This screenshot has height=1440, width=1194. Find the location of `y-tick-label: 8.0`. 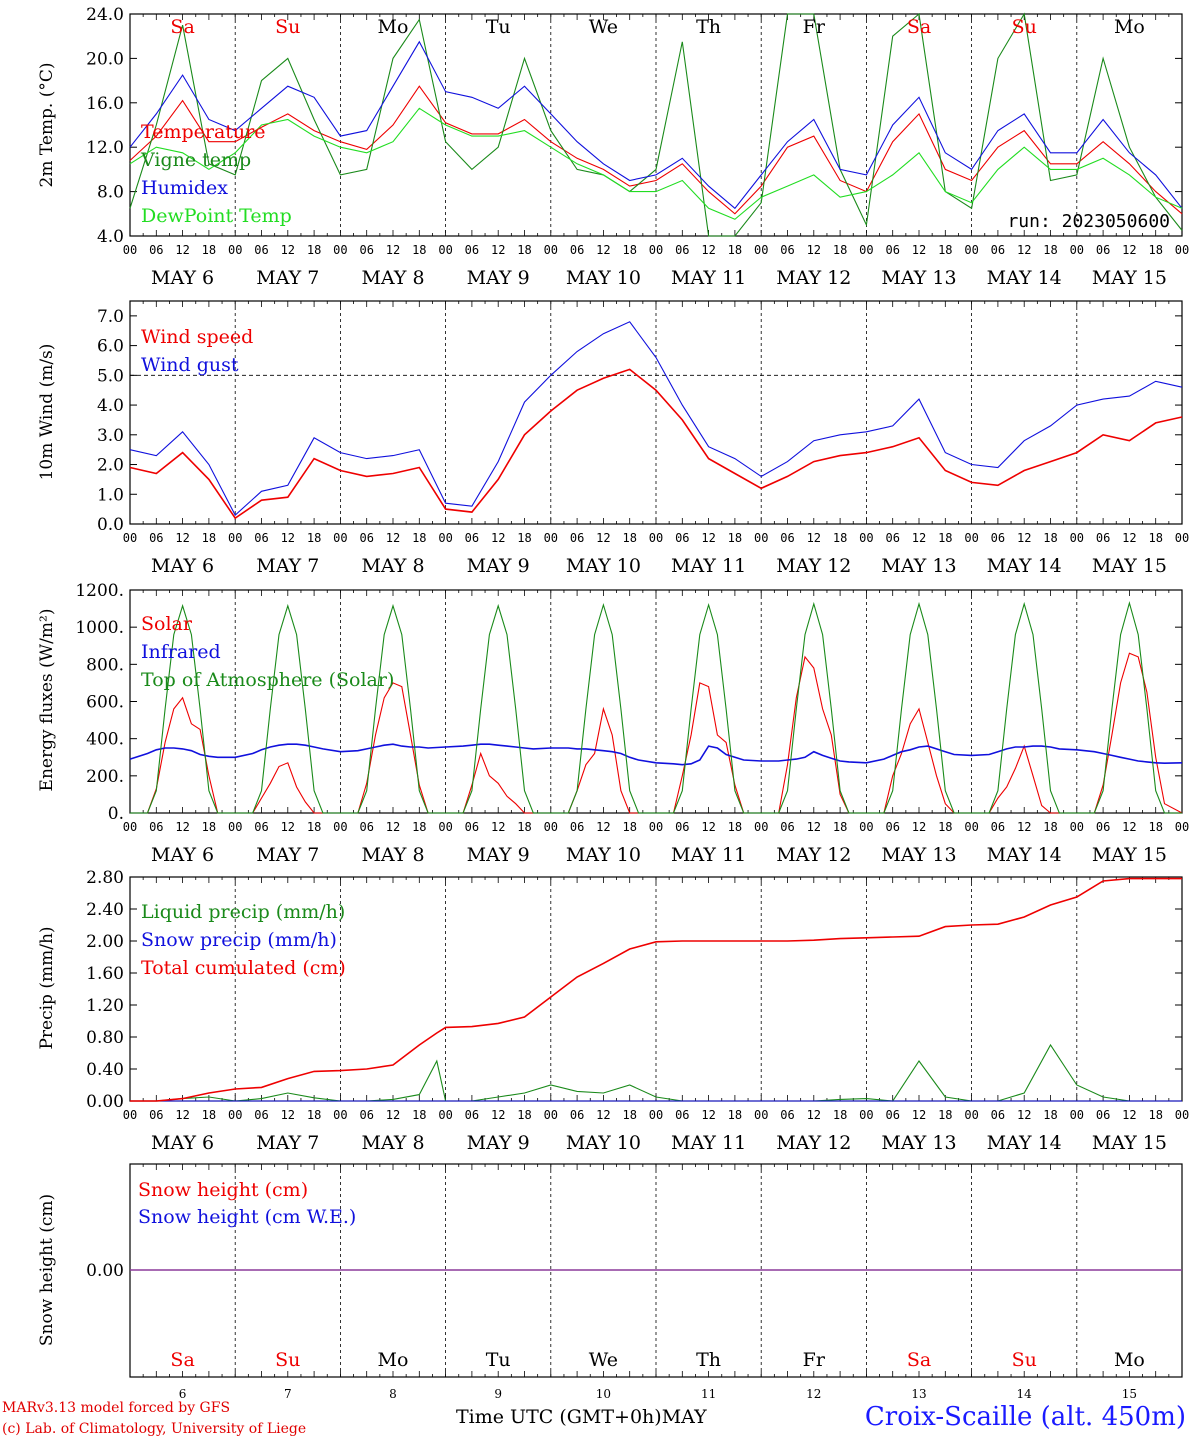

y-tick-label: 8.0 is located at coordinates (110, 193).